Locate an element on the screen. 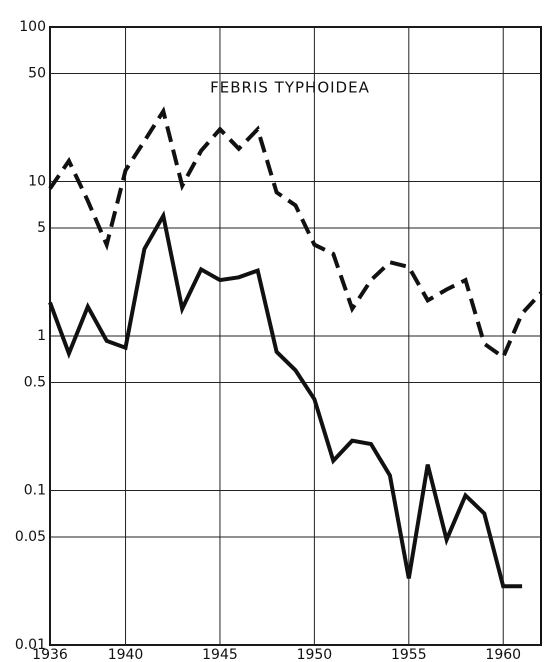  y-tick-label: 5 is located at coordinates (41, 228).